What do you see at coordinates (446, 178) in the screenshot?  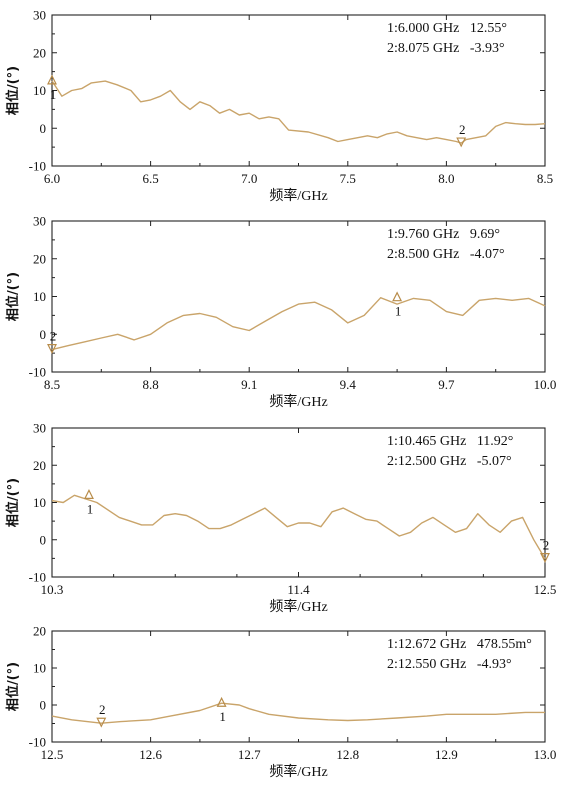 I see `x-tick-label: 8.0` at bounding box center [446, 178].